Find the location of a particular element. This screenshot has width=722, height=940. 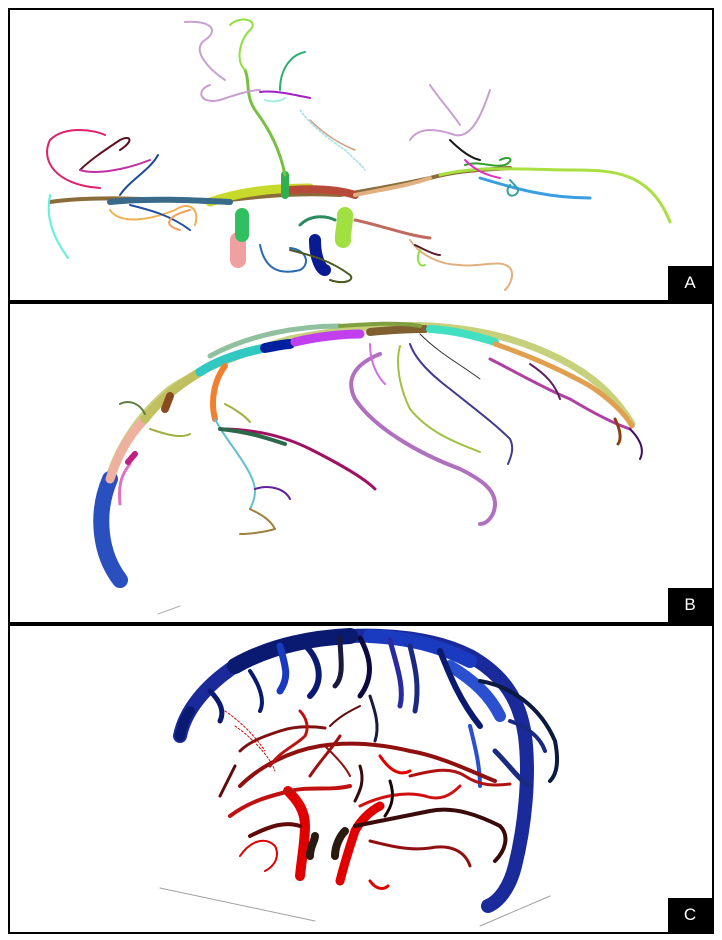

panel-c-label: C is located at coordinates (690, 915).